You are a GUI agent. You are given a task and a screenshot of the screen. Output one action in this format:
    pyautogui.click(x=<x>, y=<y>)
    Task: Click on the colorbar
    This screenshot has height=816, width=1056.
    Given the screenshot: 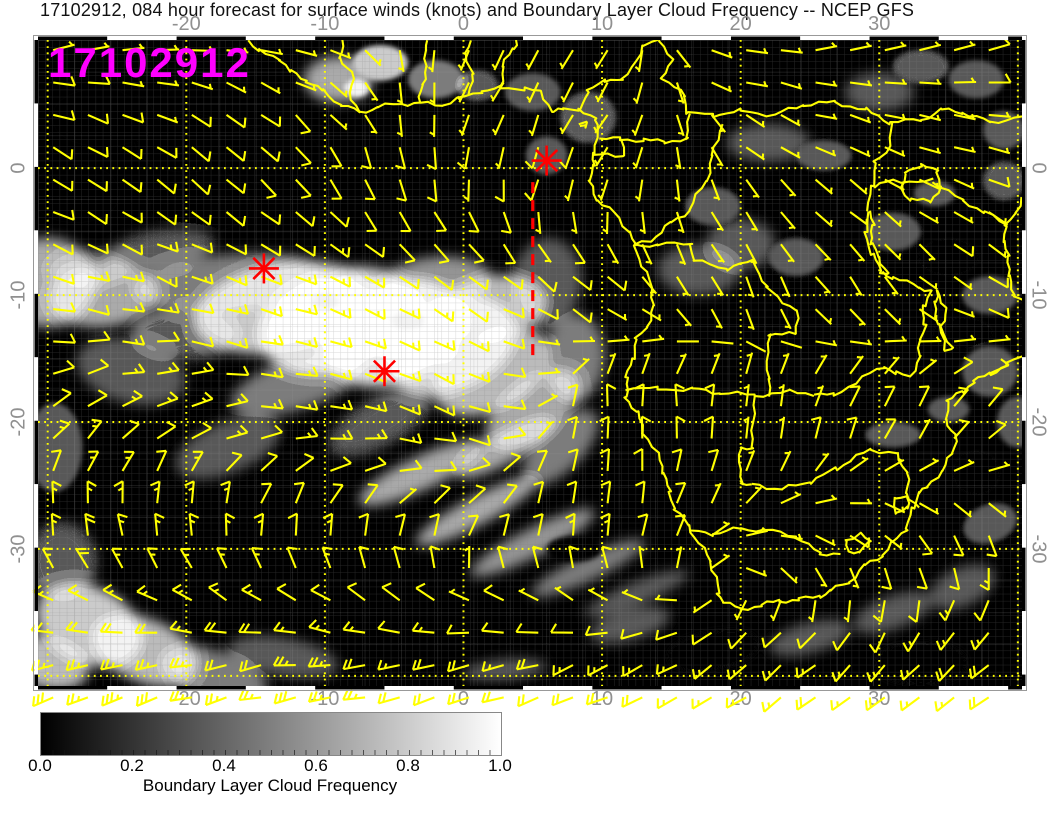 What is the action you would take?
    pyautogui.click(x=271, y=734)
    